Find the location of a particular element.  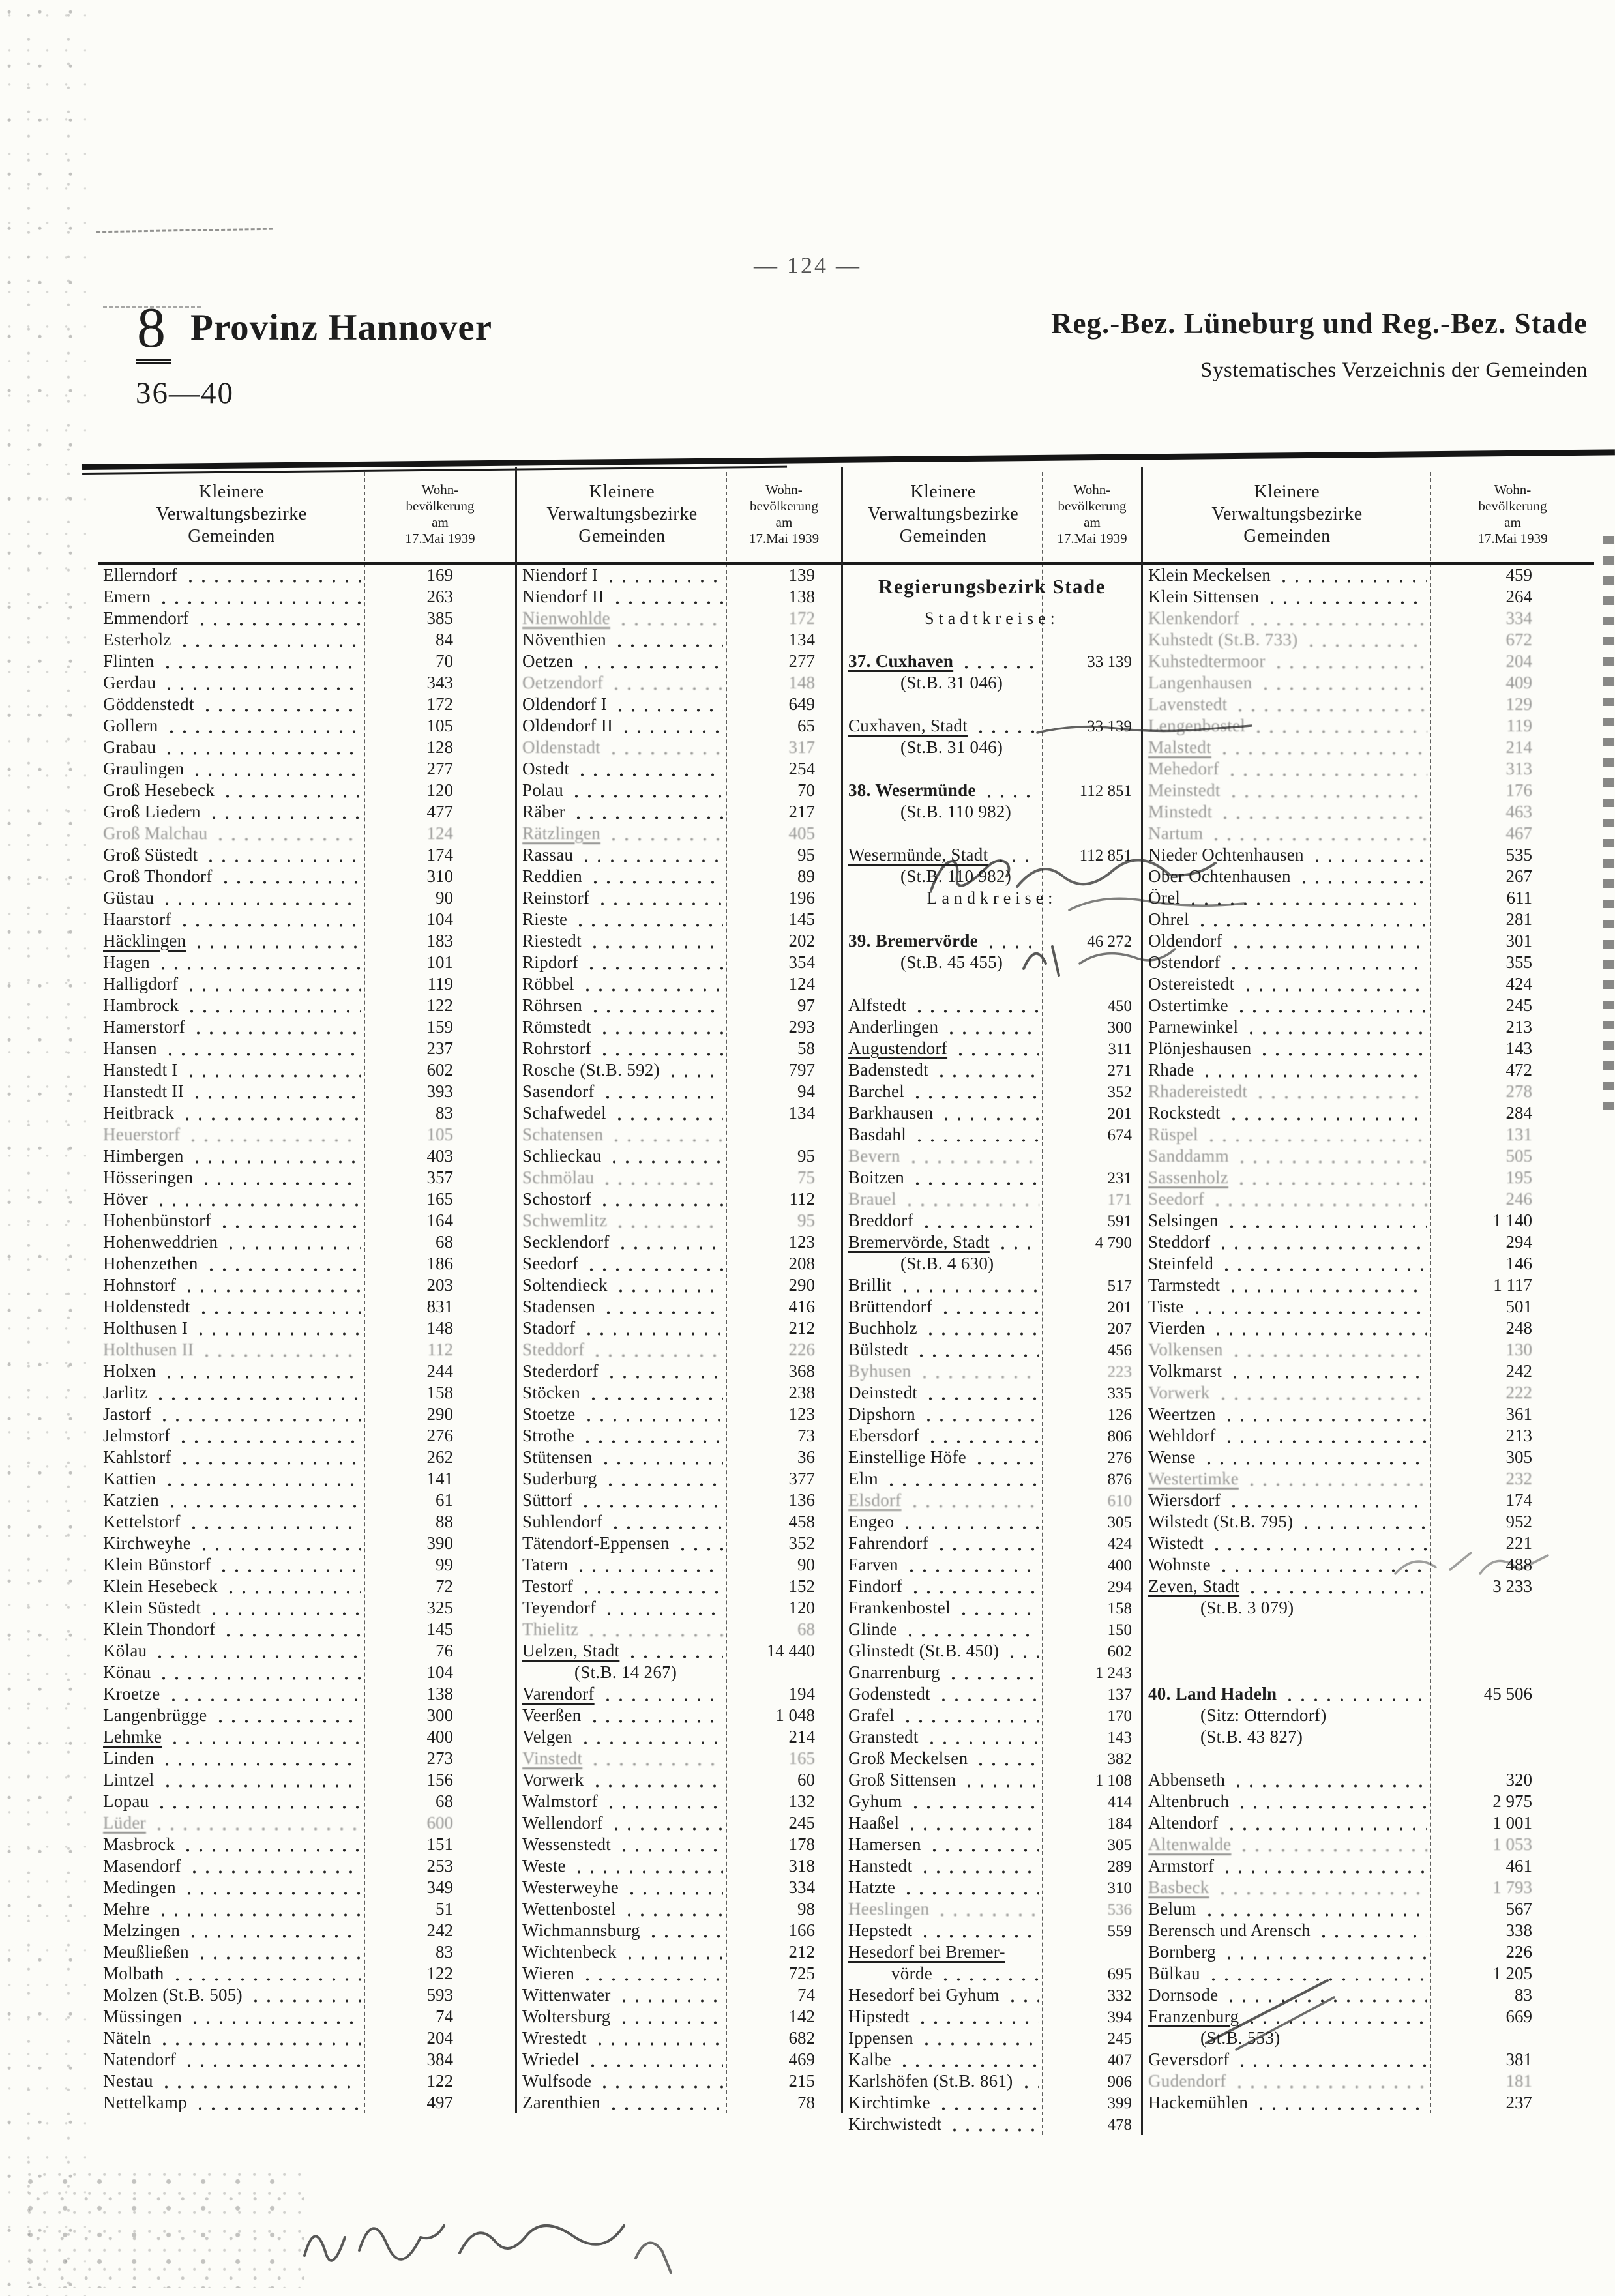

gemeinde-name: Emern is located at coordinates (127, 596).